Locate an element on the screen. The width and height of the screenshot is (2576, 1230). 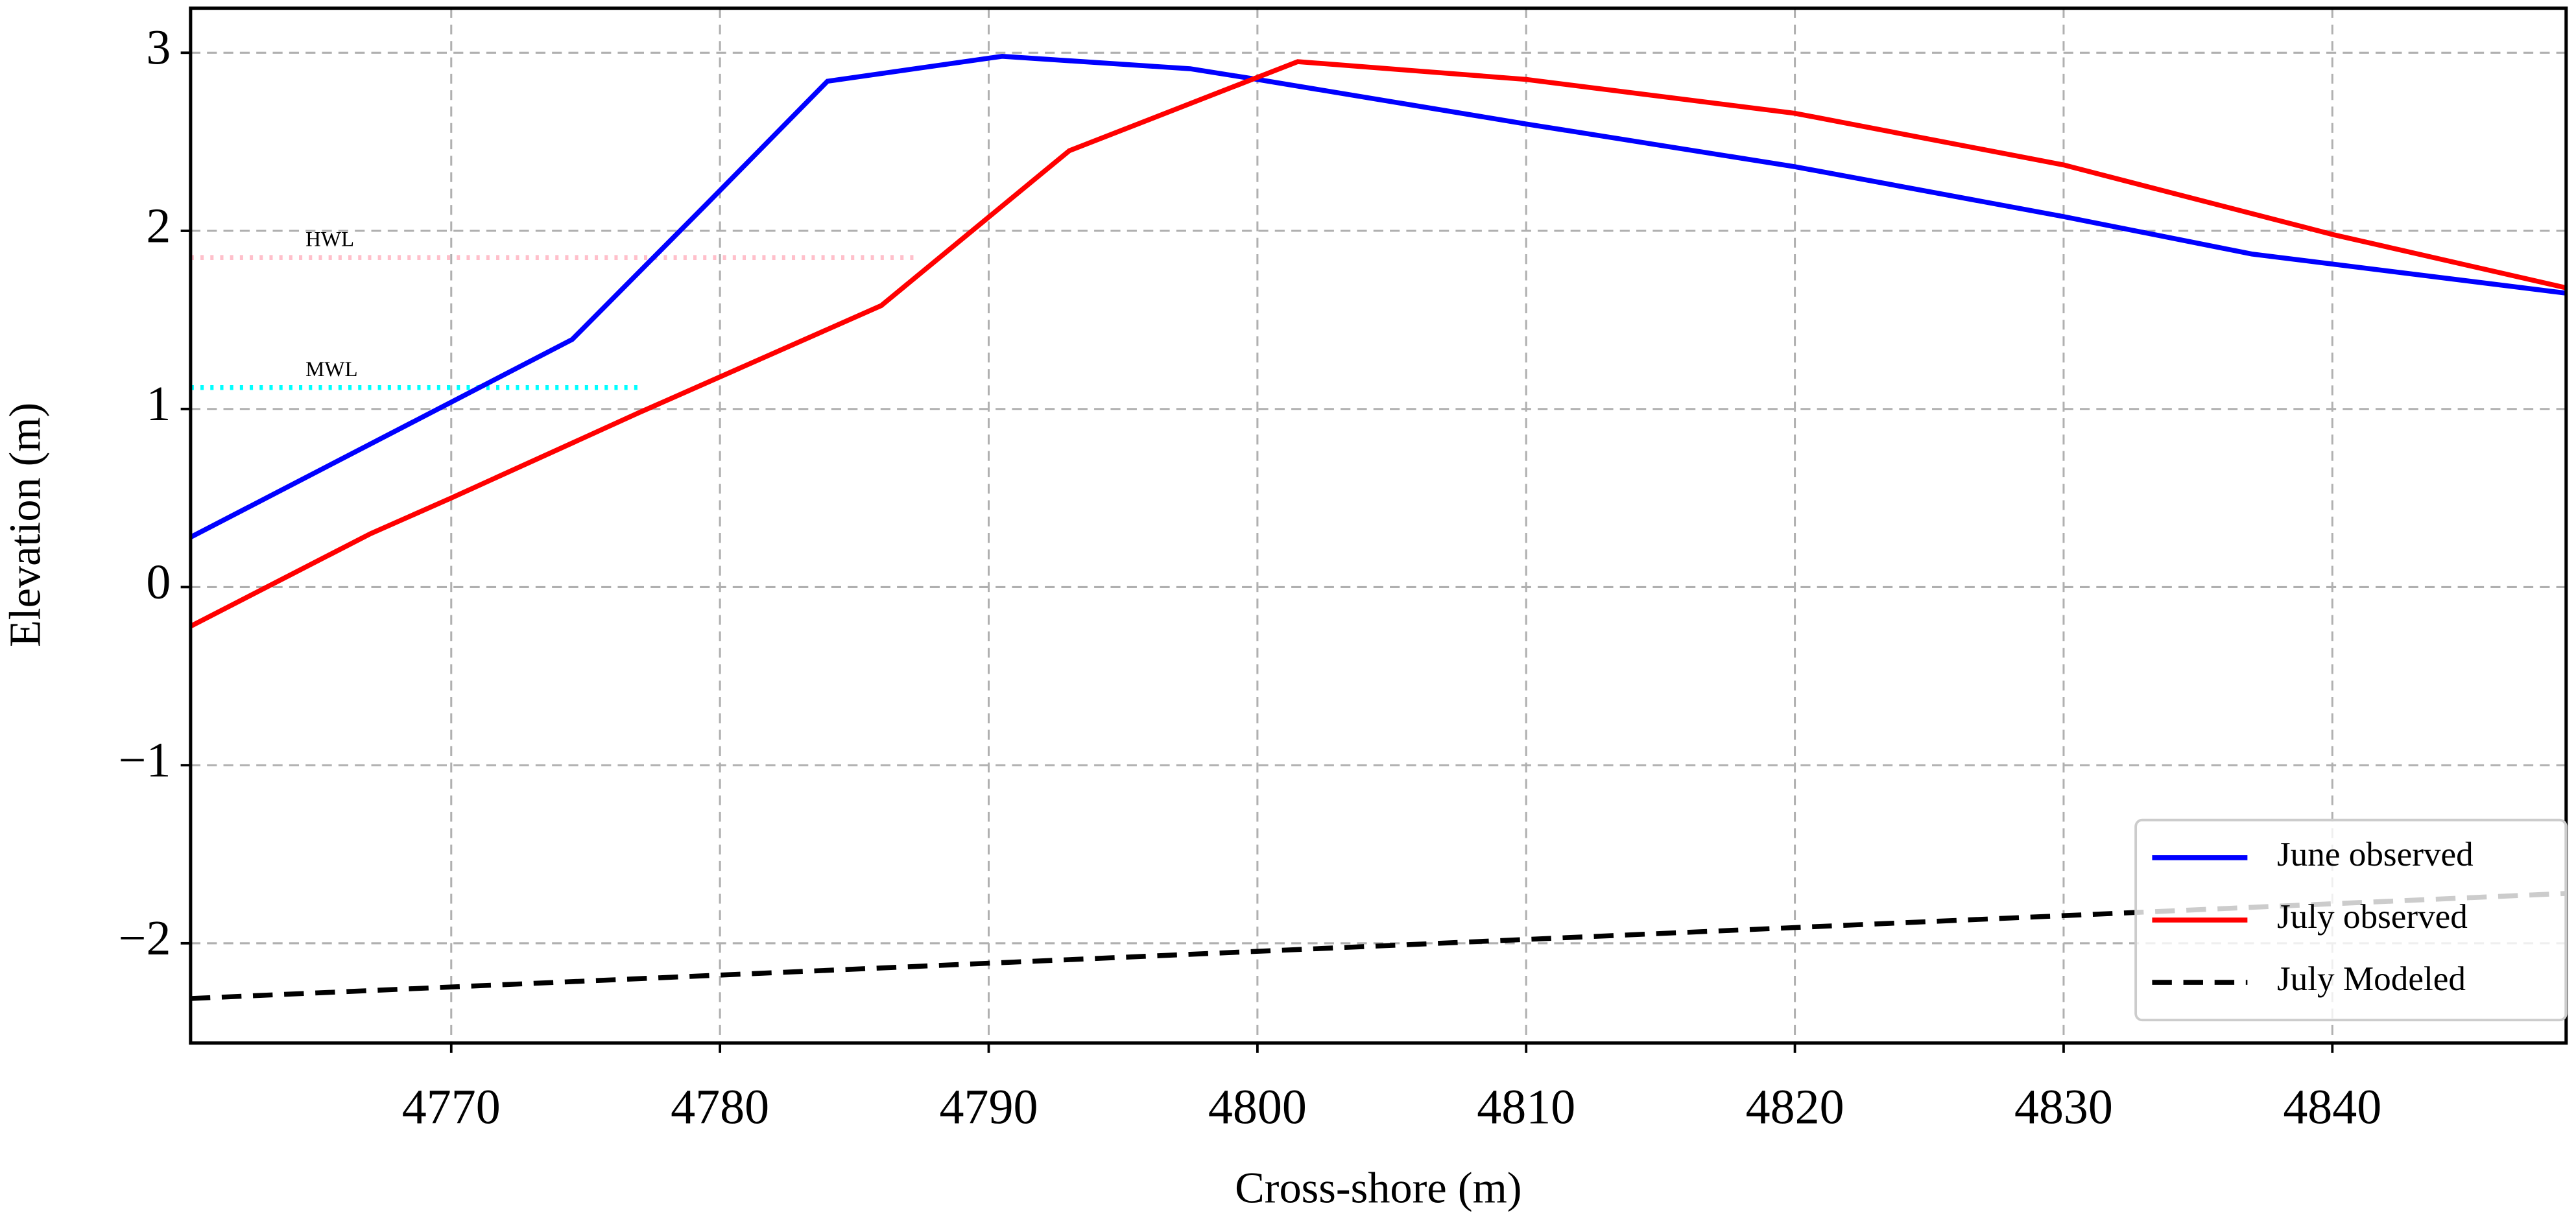
x-tick-label: 4840 is located at coordinates (2332, 1107).